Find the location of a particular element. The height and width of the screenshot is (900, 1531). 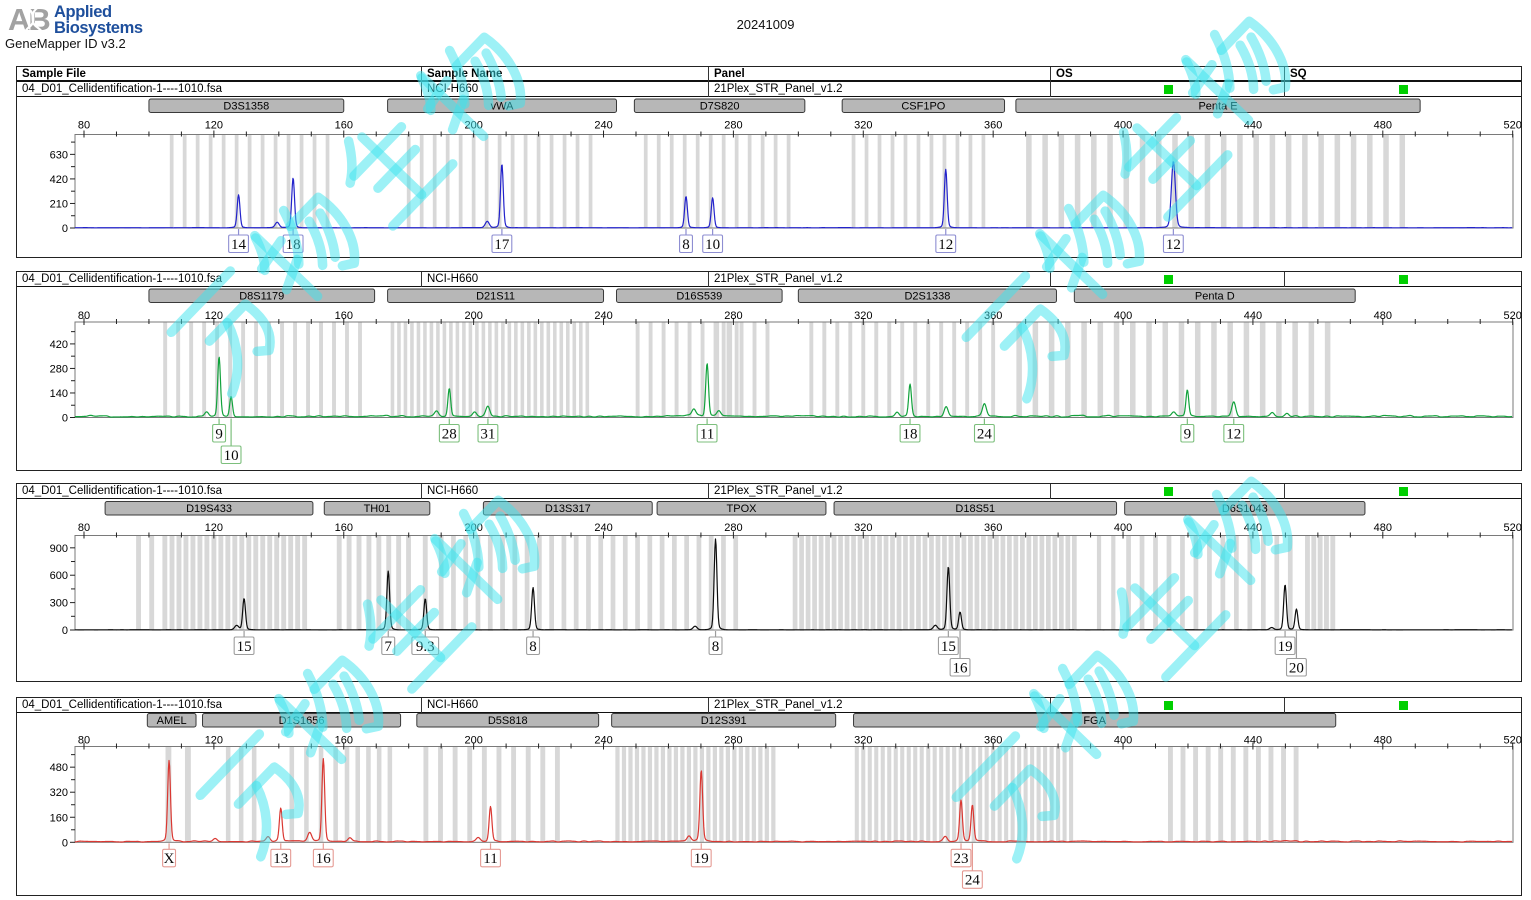

column-header-sample-name: Sample Name is located at coordinates (565, 74).